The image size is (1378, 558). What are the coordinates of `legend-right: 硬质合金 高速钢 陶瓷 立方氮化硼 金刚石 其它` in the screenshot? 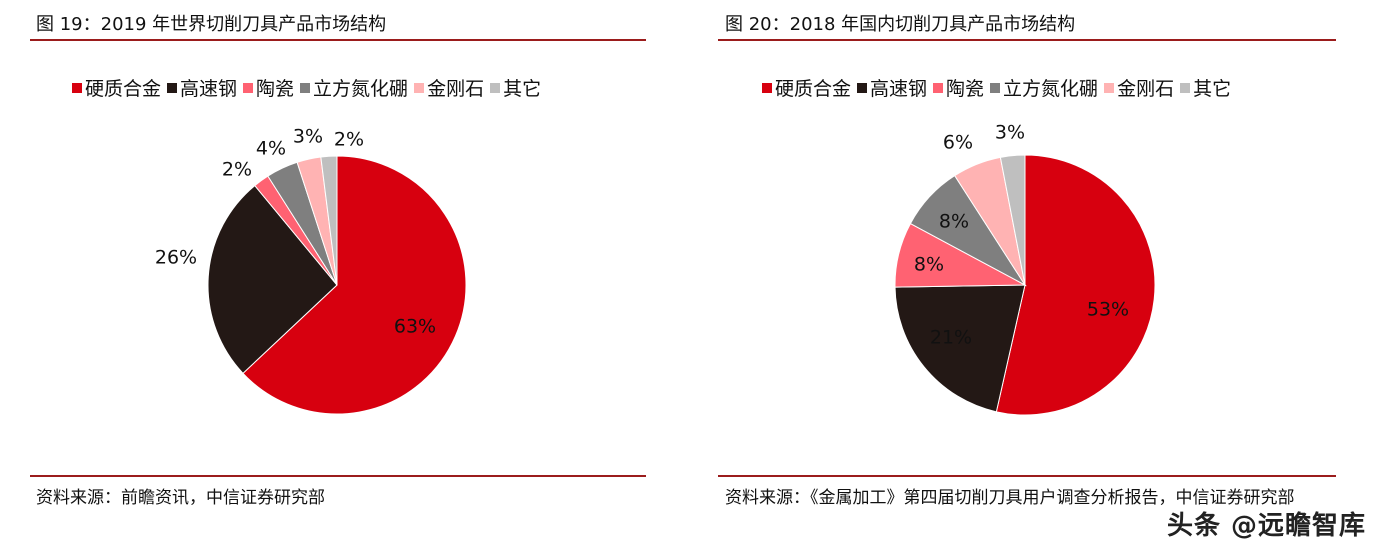 It's located at (996, 87).